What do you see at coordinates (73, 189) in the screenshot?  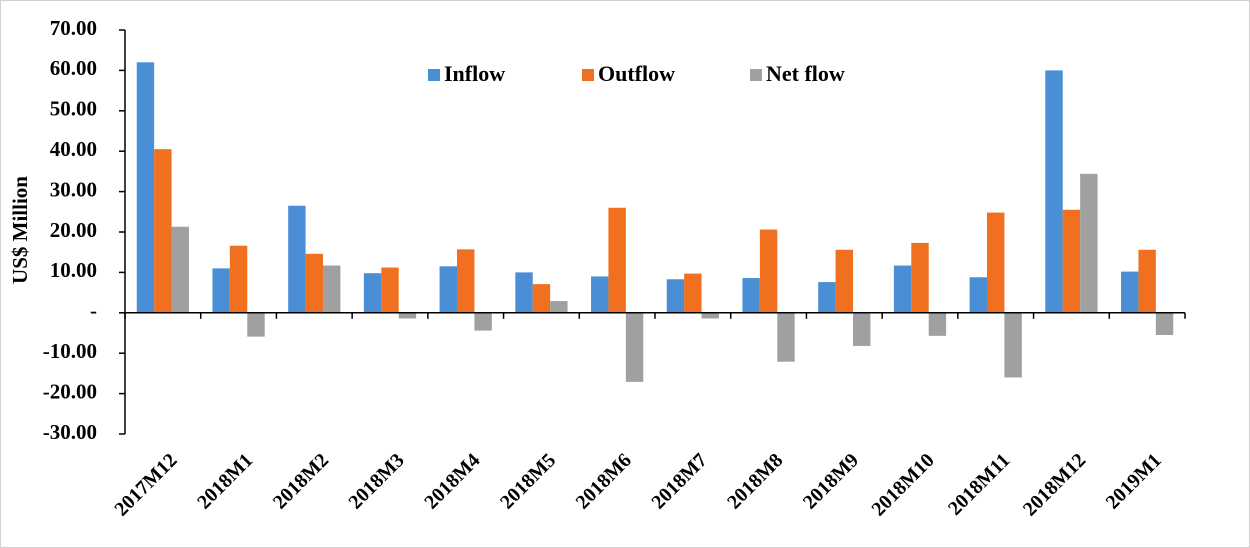 I see `y-tick-label: 30.00` at bounding box center [73, 189].